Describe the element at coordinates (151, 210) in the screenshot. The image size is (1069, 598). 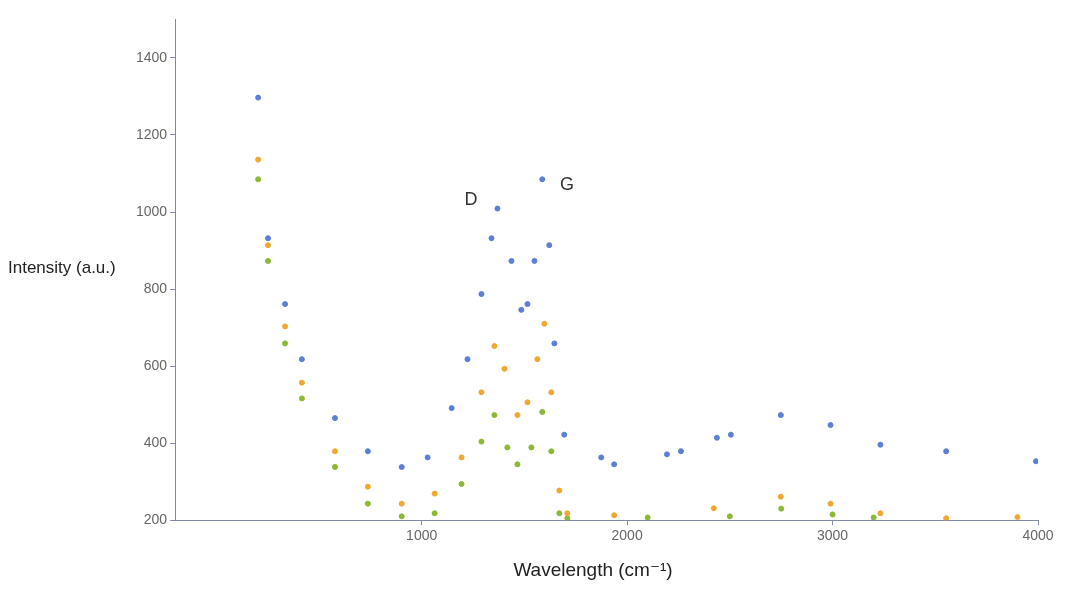
I see `y-tick-label: 1000` at that location.